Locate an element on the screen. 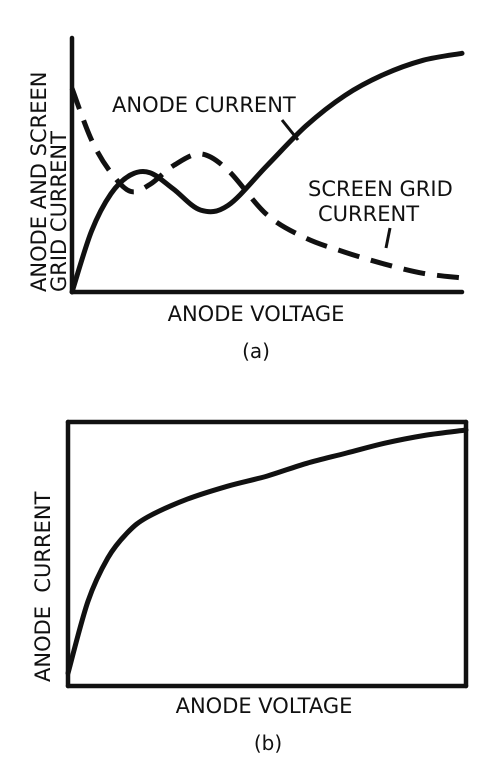 The image size is (500, 761). panel-a-ylabel-line-2: GRID CURRENT is located at coordinates (59, 211).